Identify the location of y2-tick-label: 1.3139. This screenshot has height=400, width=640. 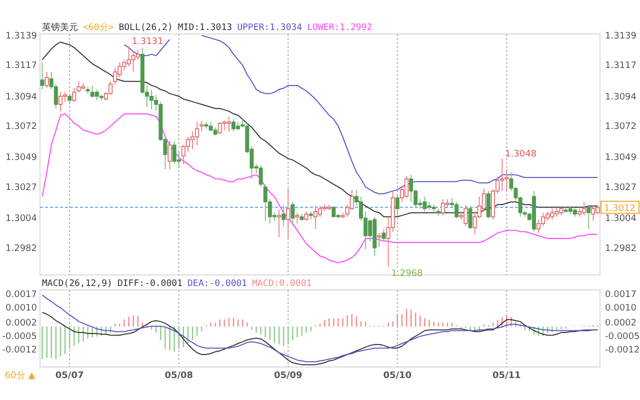
(621, 36).